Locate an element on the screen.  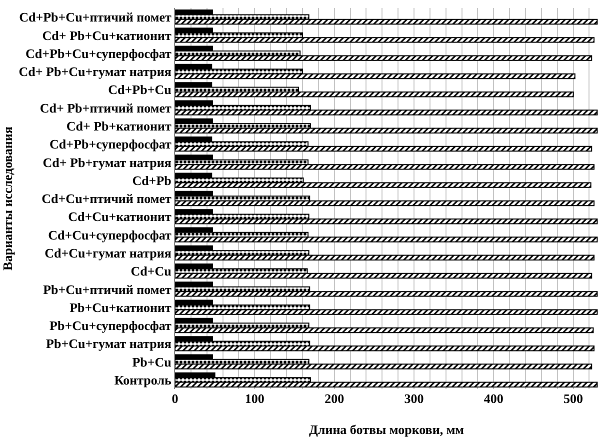
y-tick-label: Cd+ Pb+катионит is located at coordinates (119, 126).